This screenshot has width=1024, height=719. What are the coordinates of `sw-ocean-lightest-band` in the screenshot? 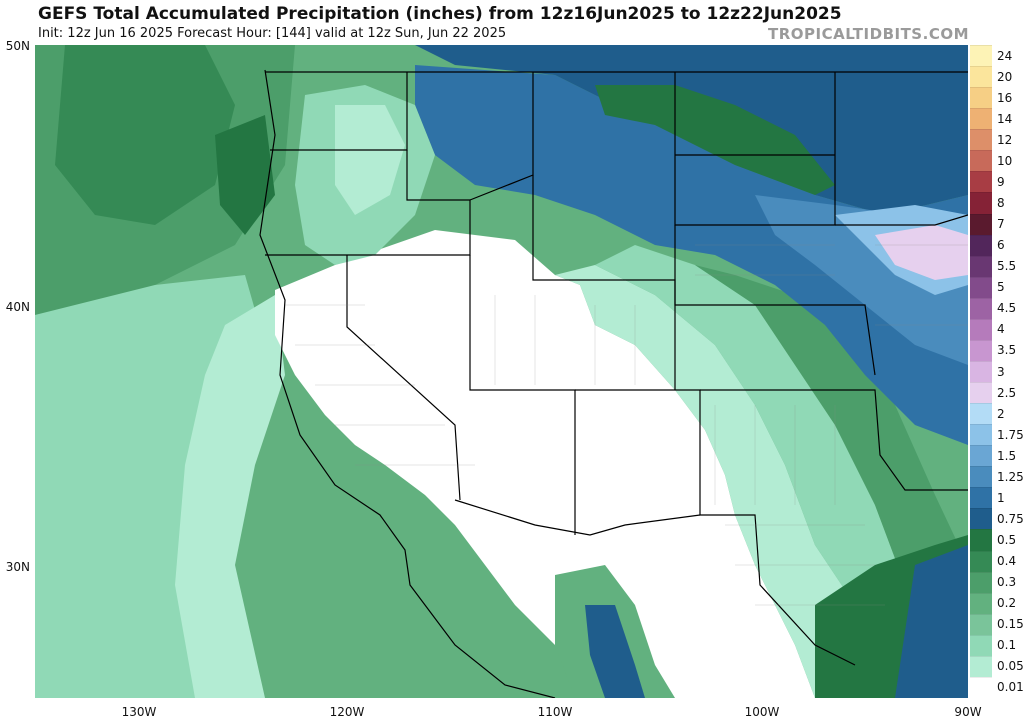 It's located at (230, 496).